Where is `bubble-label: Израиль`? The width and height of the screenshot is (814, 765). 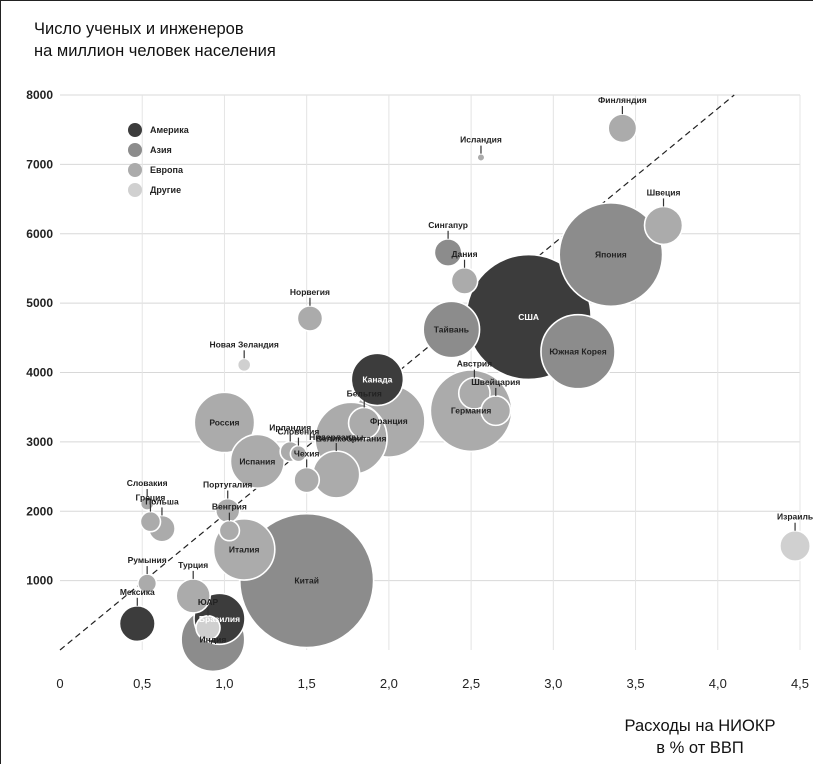
bubble-label: Израиль is located at coordinates (795, 517).